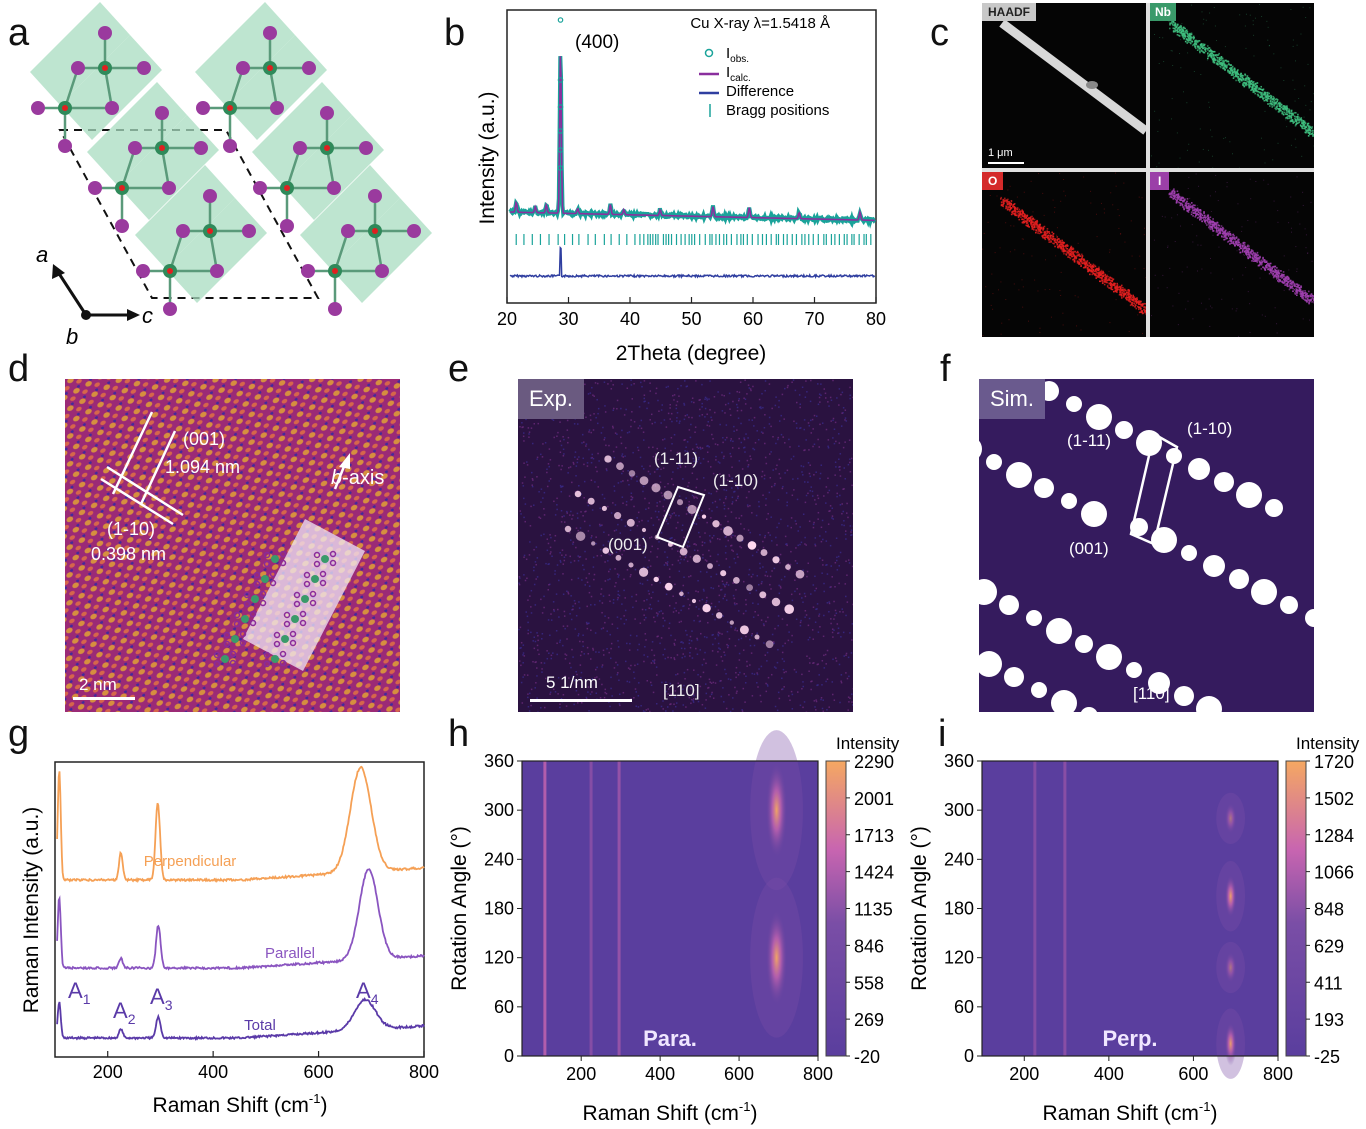  Describe the element at coordinates (581, 700) in the screenshot. I see `fft-scale-bar` at that location.